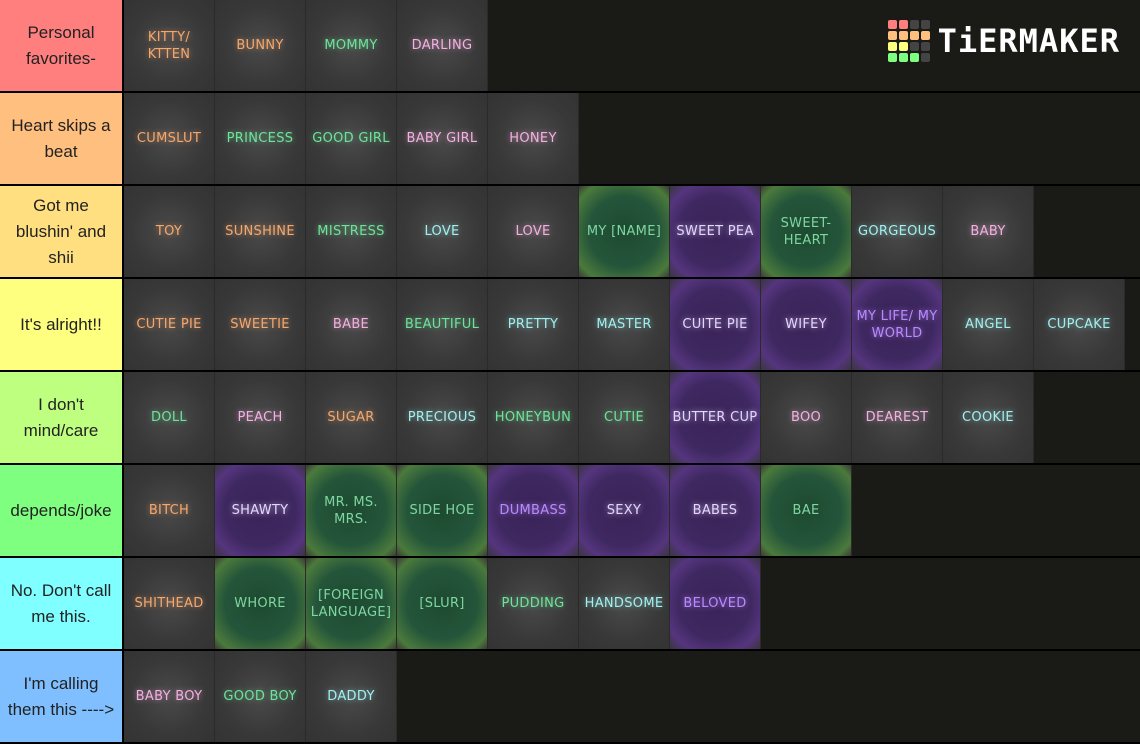  Describe the element at coordinates (533, 510) in the screenshot. I see `tier-item: DUMBASS` at that location.